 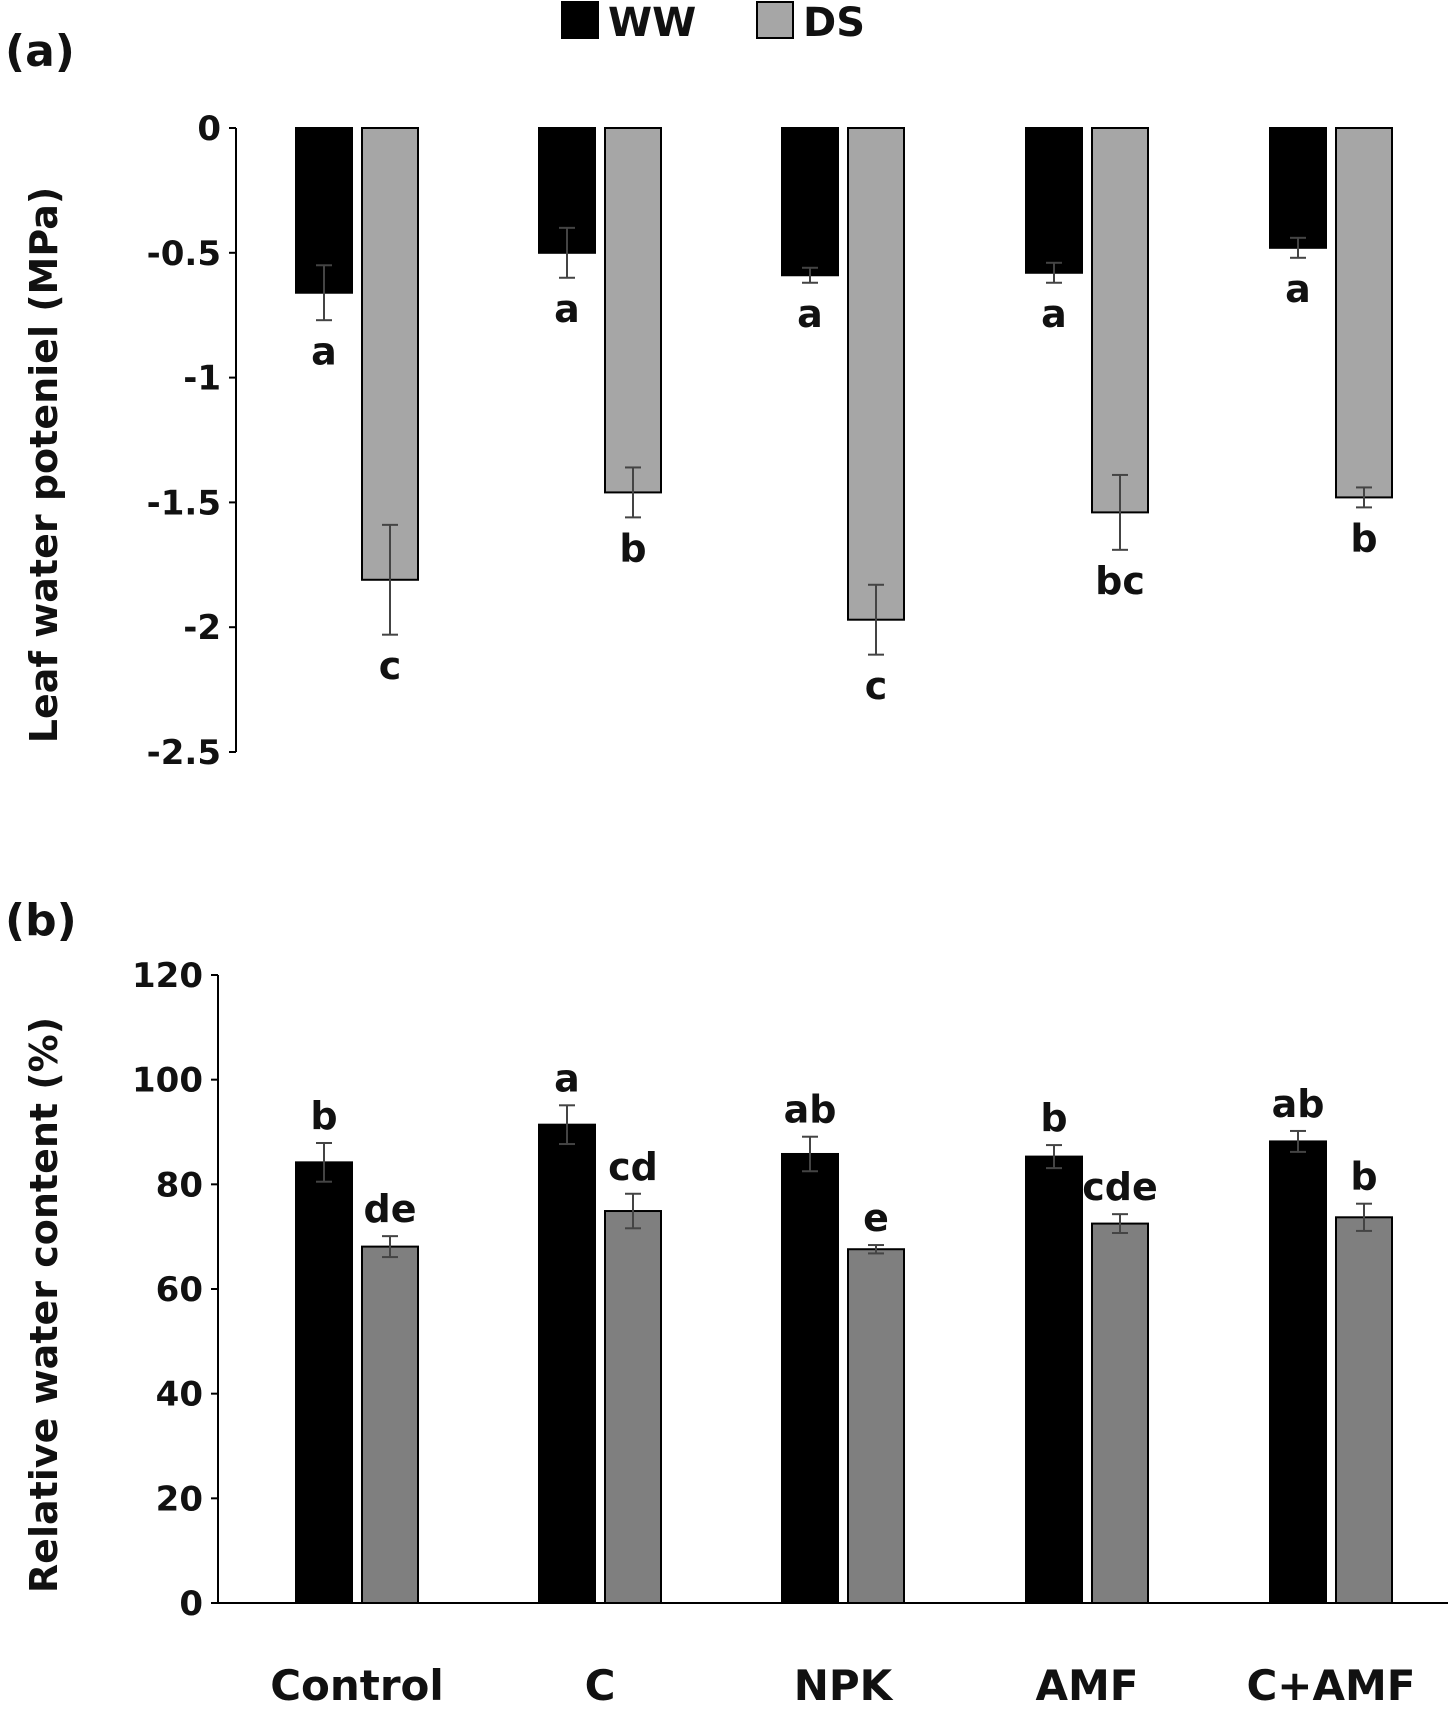 I want to click on legend-label-ds: DS, so click(x=834, y=23).